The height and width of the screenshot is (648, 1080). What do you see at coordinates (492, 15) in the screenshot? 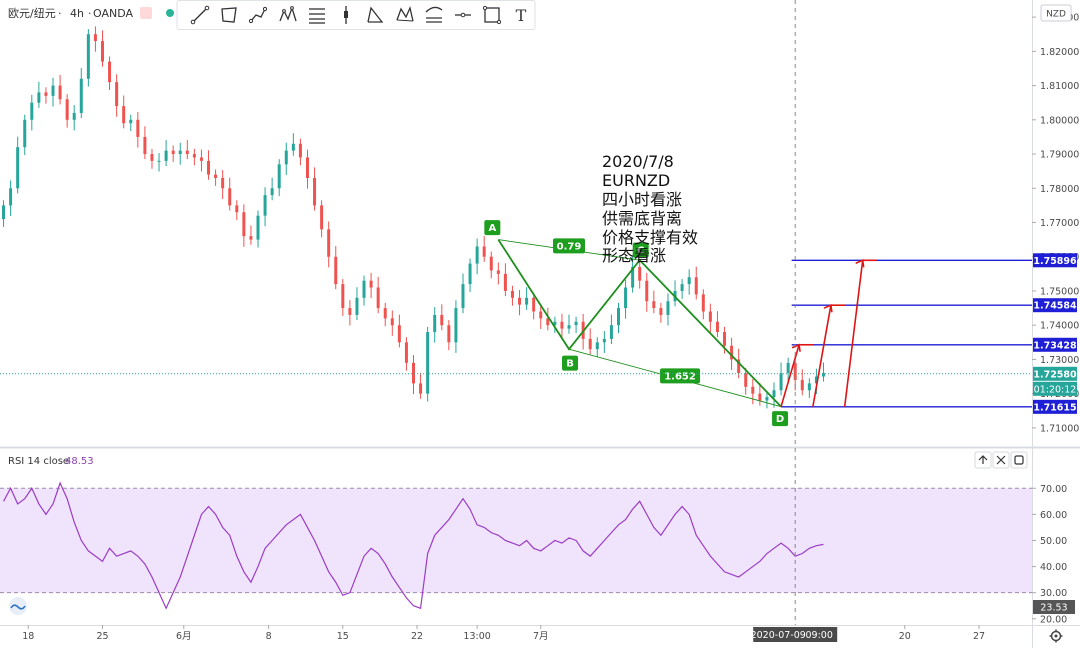
I see `rectangle-icon` at bounding box center [492, 15].